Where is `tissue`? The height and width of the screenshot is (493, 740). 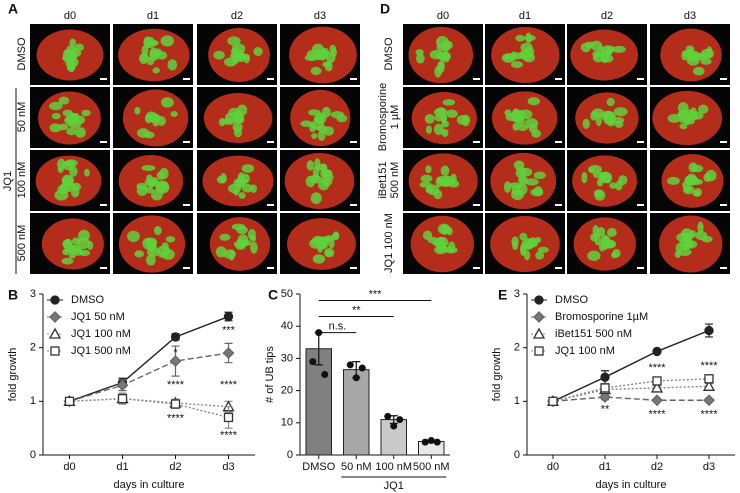
tissue is located at coordinates (72, 244).